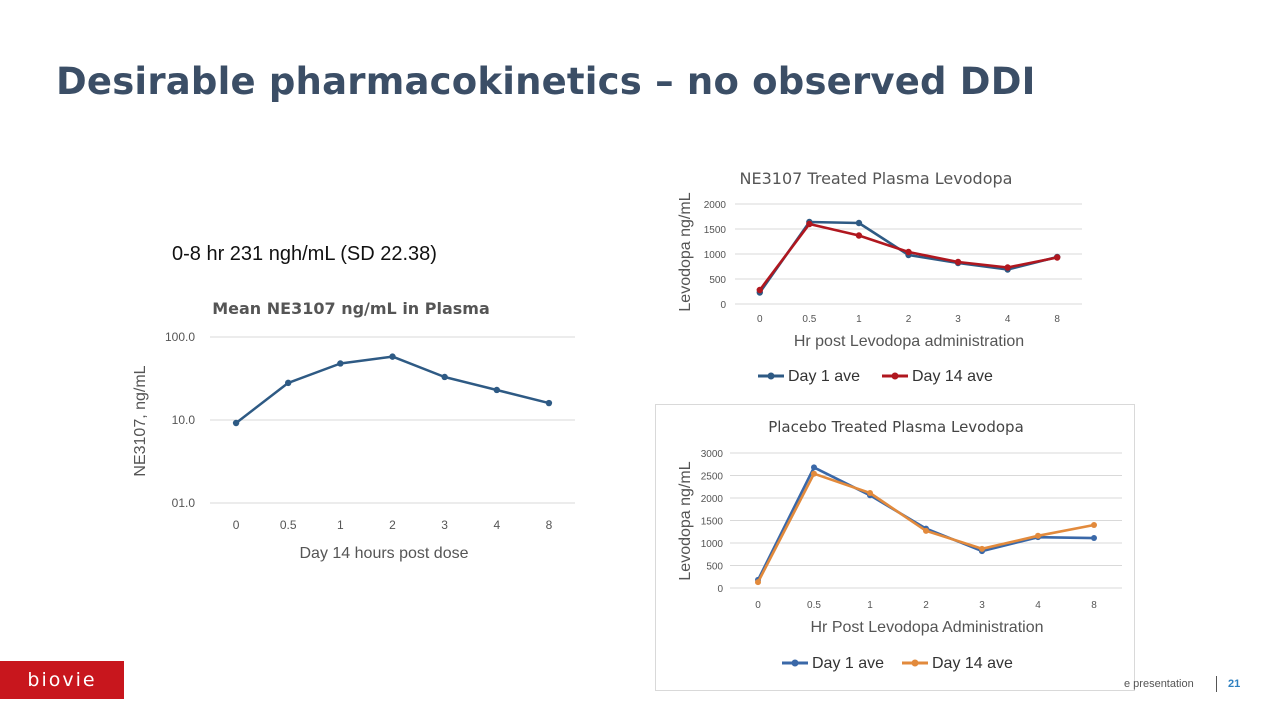  What do you see at coordinates (876, 178) in the screenshot?
I see `chart-title: NE3107 Treated Plasma Levodopa` at bounding box center [876, 178].